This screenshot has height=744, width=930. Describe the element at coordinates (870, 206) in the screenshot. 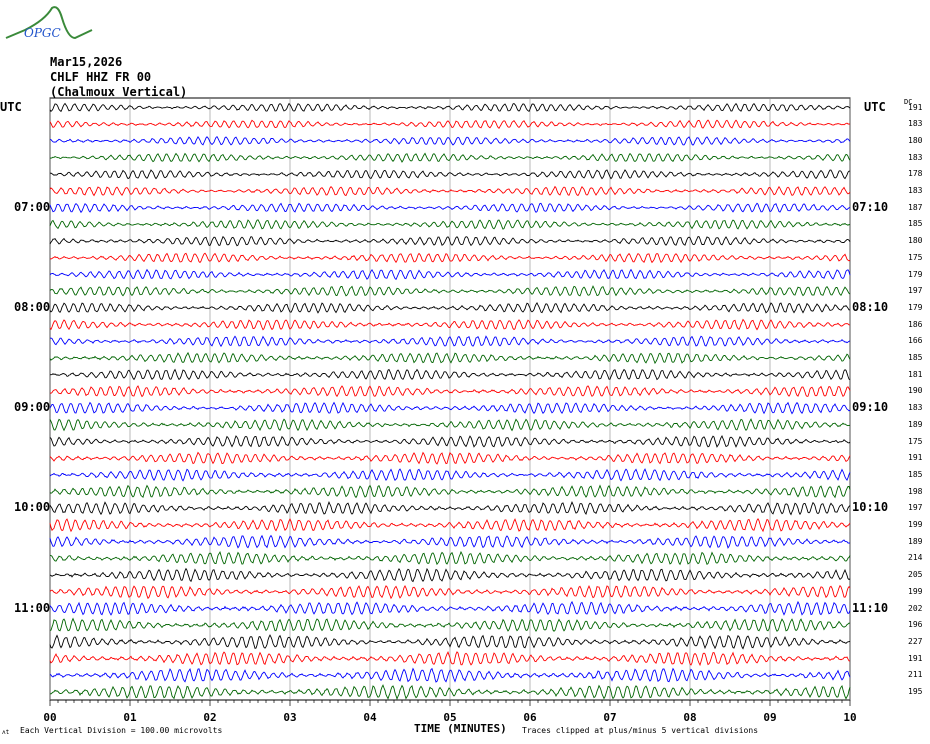

I see `right-time-label: 07:10` at that location.